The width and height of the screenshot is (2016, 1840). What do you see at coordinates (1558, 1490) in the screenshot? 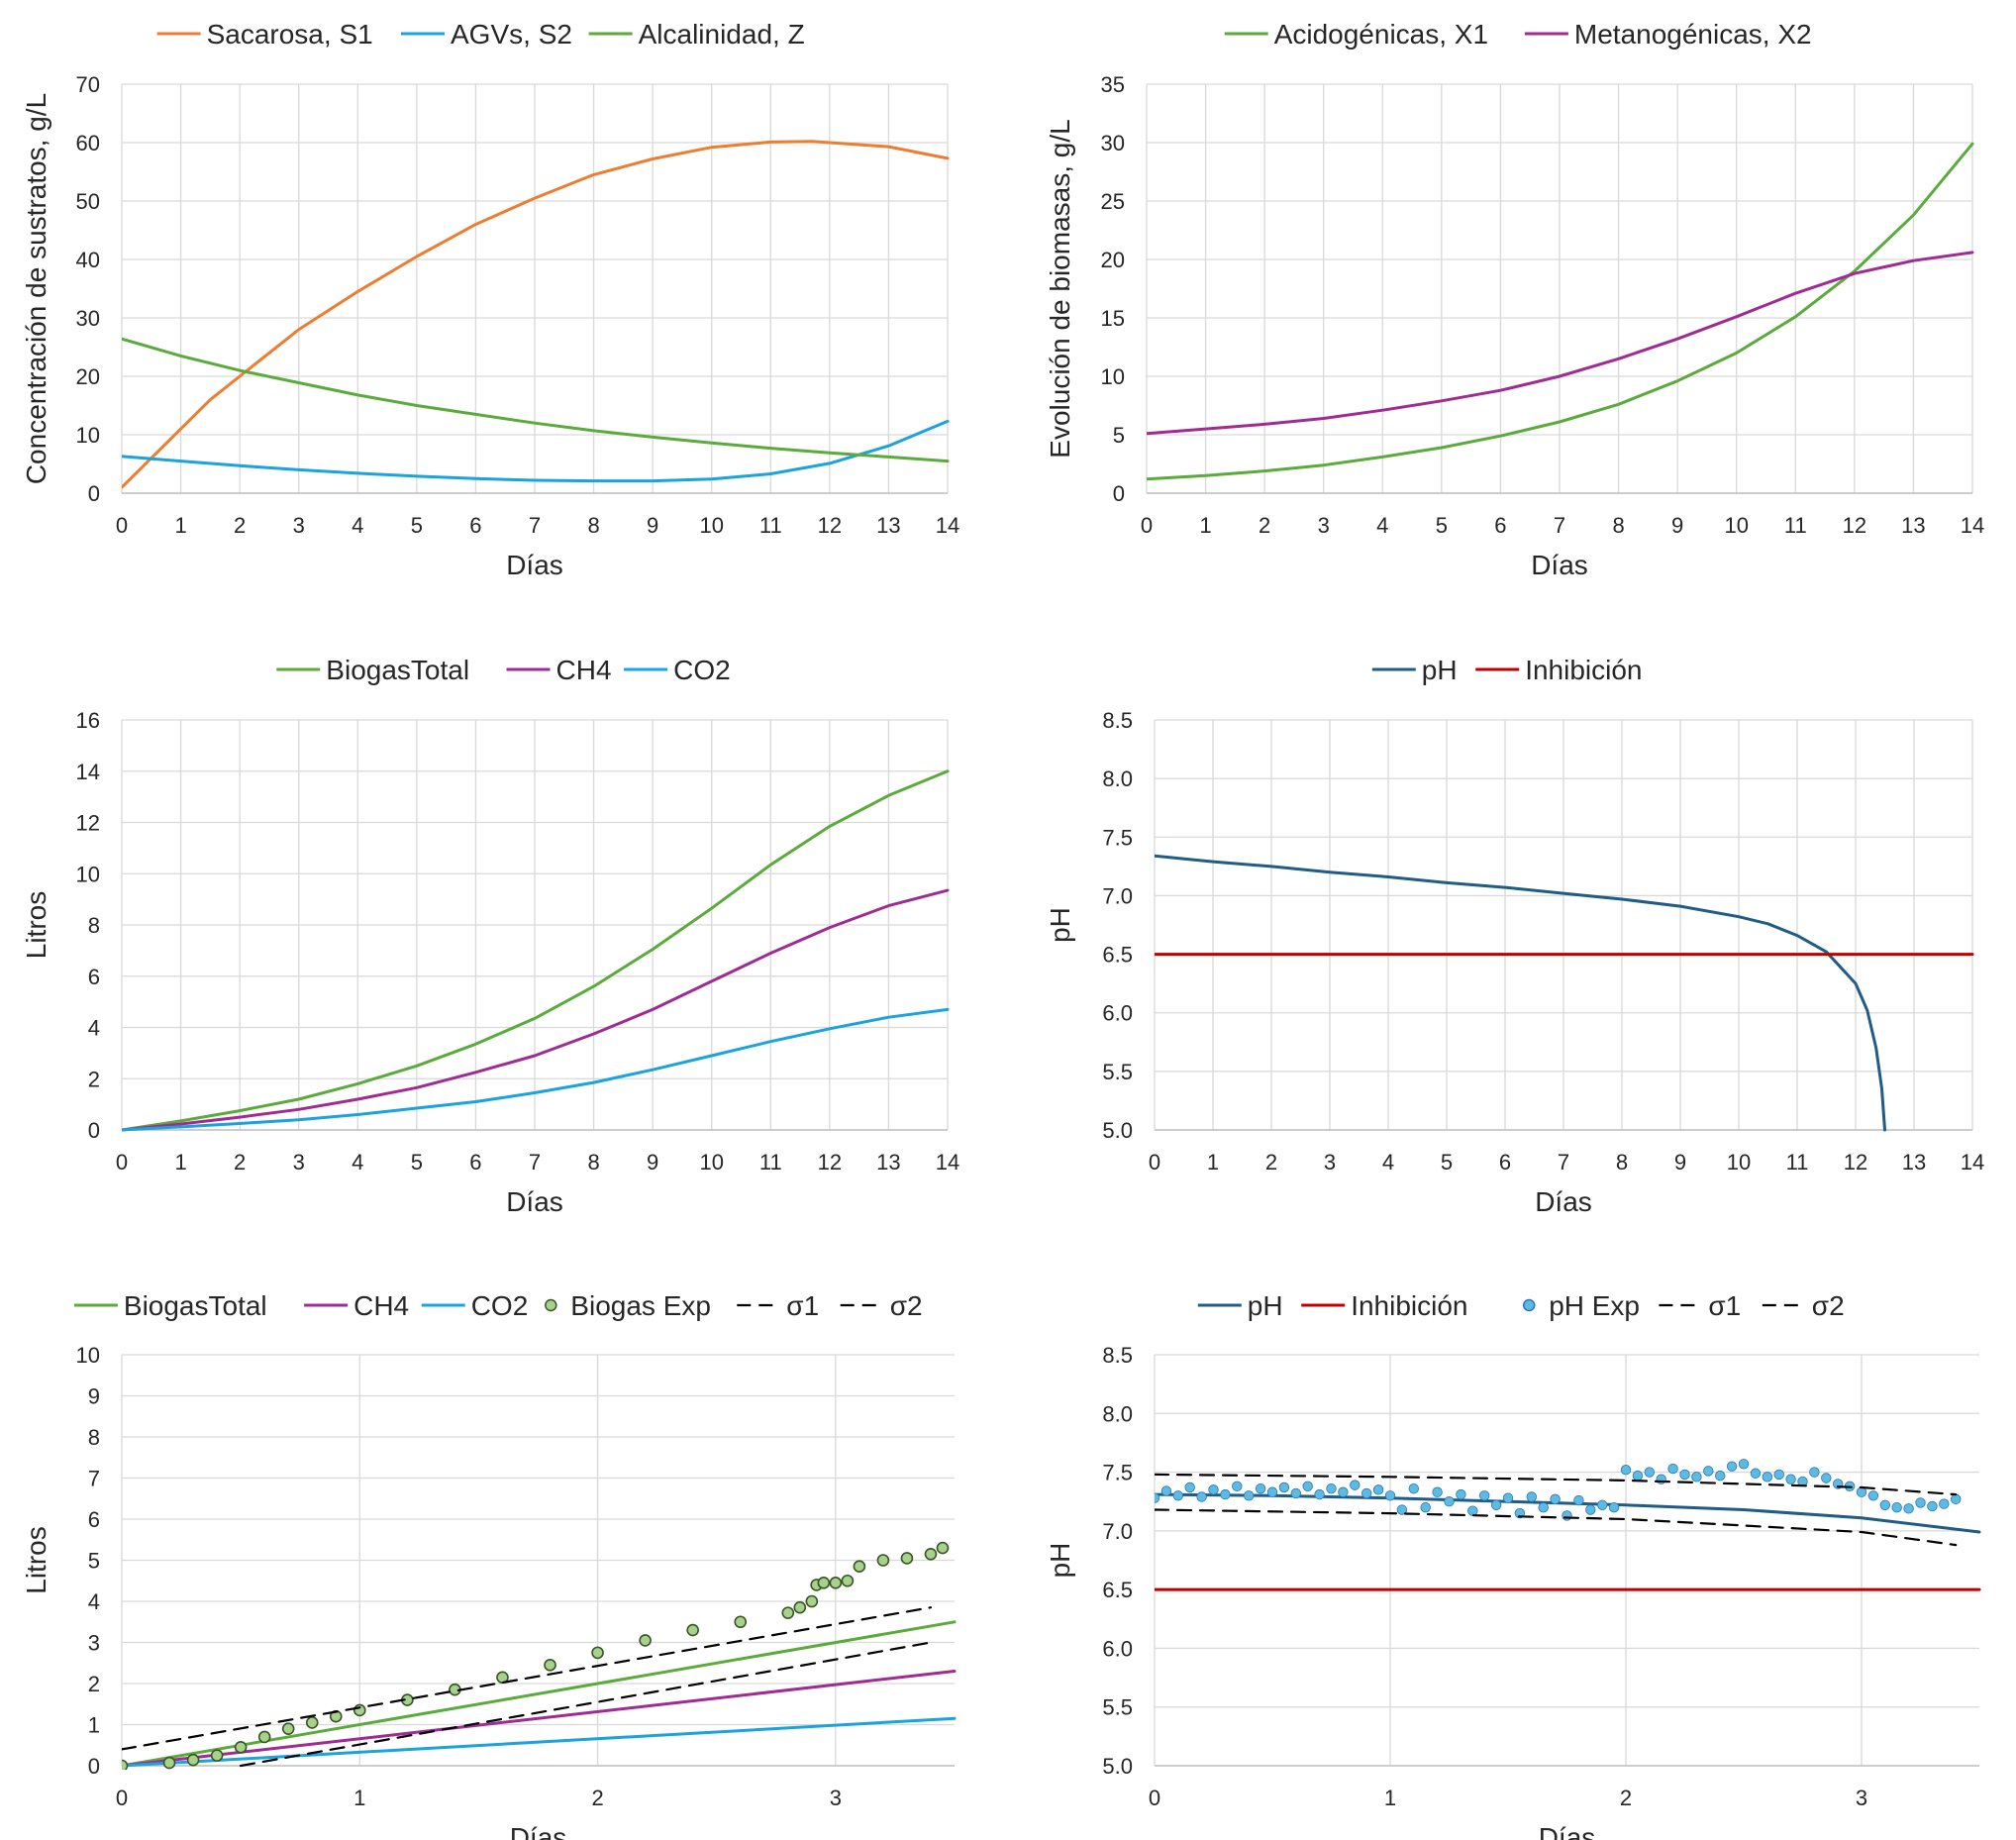
I see `series-ph-exp` at bounding box center [1558, 1490].